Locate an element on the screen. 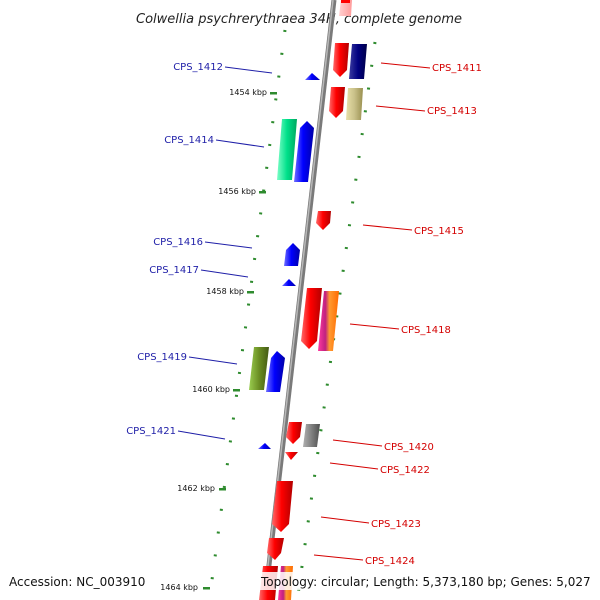  gene-cps-1411-b is located at coordinates (358, 61).